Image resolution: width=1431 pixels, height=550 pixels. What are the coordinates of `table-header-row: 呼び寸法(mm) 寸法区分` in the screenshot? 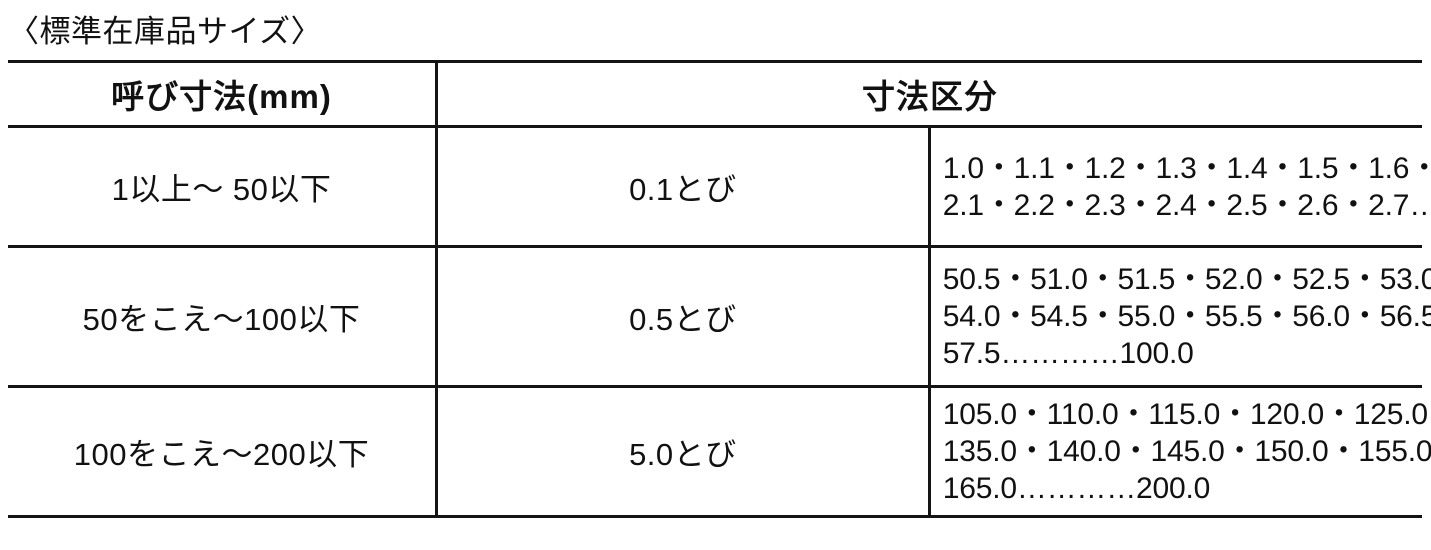 It's located at (715, 94).